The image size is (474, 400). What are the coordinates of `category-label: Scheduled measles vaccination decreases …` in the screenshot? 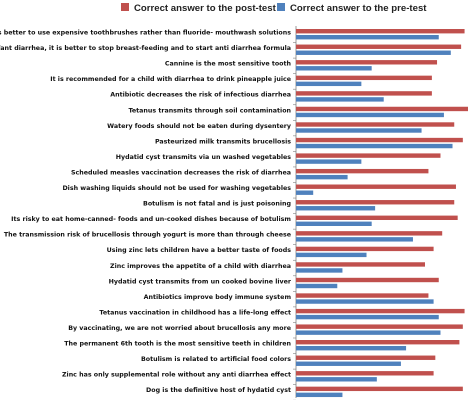 It's located at (181, 172).